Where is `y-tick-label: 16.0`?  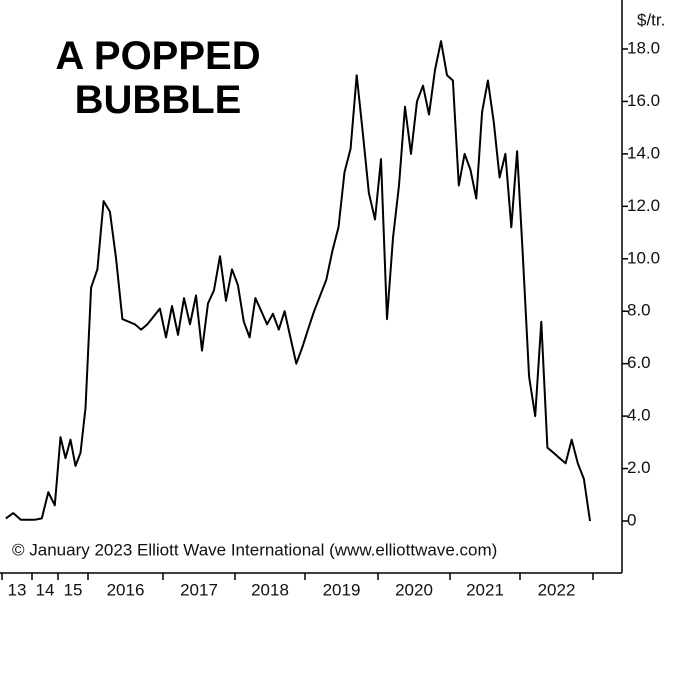
y-tick-label: 16.0 is located at coordinates (643, 100).